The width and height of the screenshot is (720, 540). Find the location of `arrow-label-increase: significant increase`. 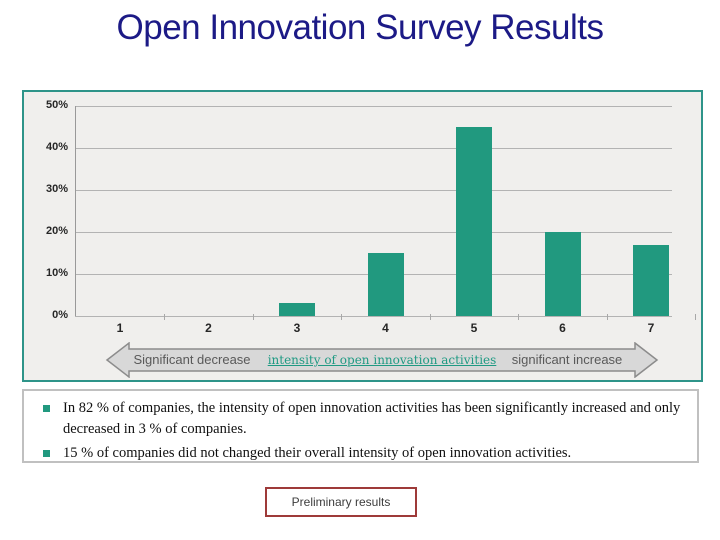

arrow-label-increase: significant increase is located at coordinates (567, 359).